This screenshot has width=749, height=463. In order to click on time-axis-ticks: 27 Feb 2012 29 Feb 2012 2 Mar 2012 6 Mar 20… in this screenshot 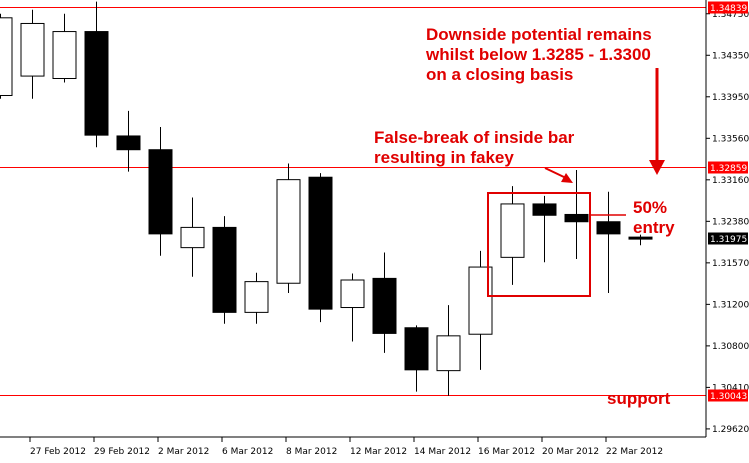, I will do `click(346, 447)`.